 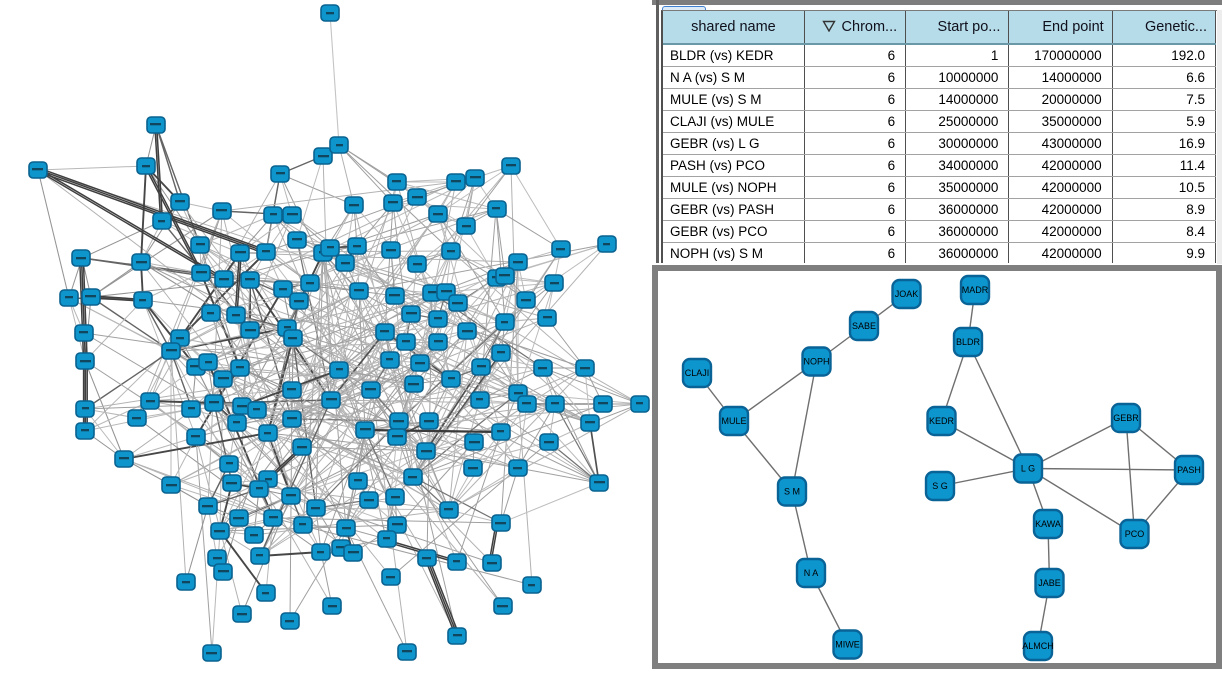 I want to click on svg-text: JOAK, so click(x=907, y=294).